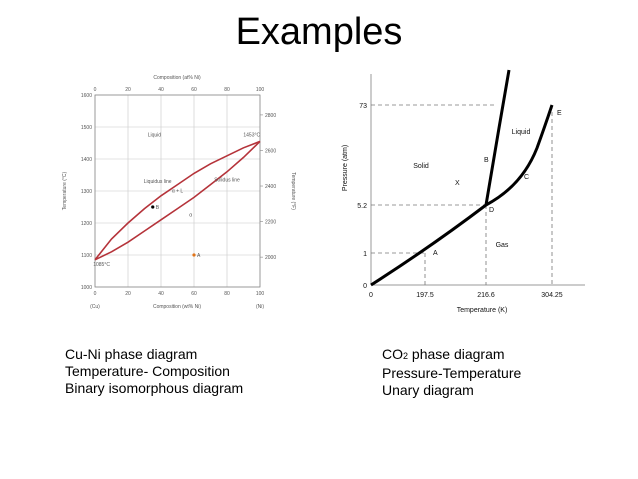  What do you see at coordinates (153, 207) in the screenshot?
I see `point-b` at bounding box center [153, 207].